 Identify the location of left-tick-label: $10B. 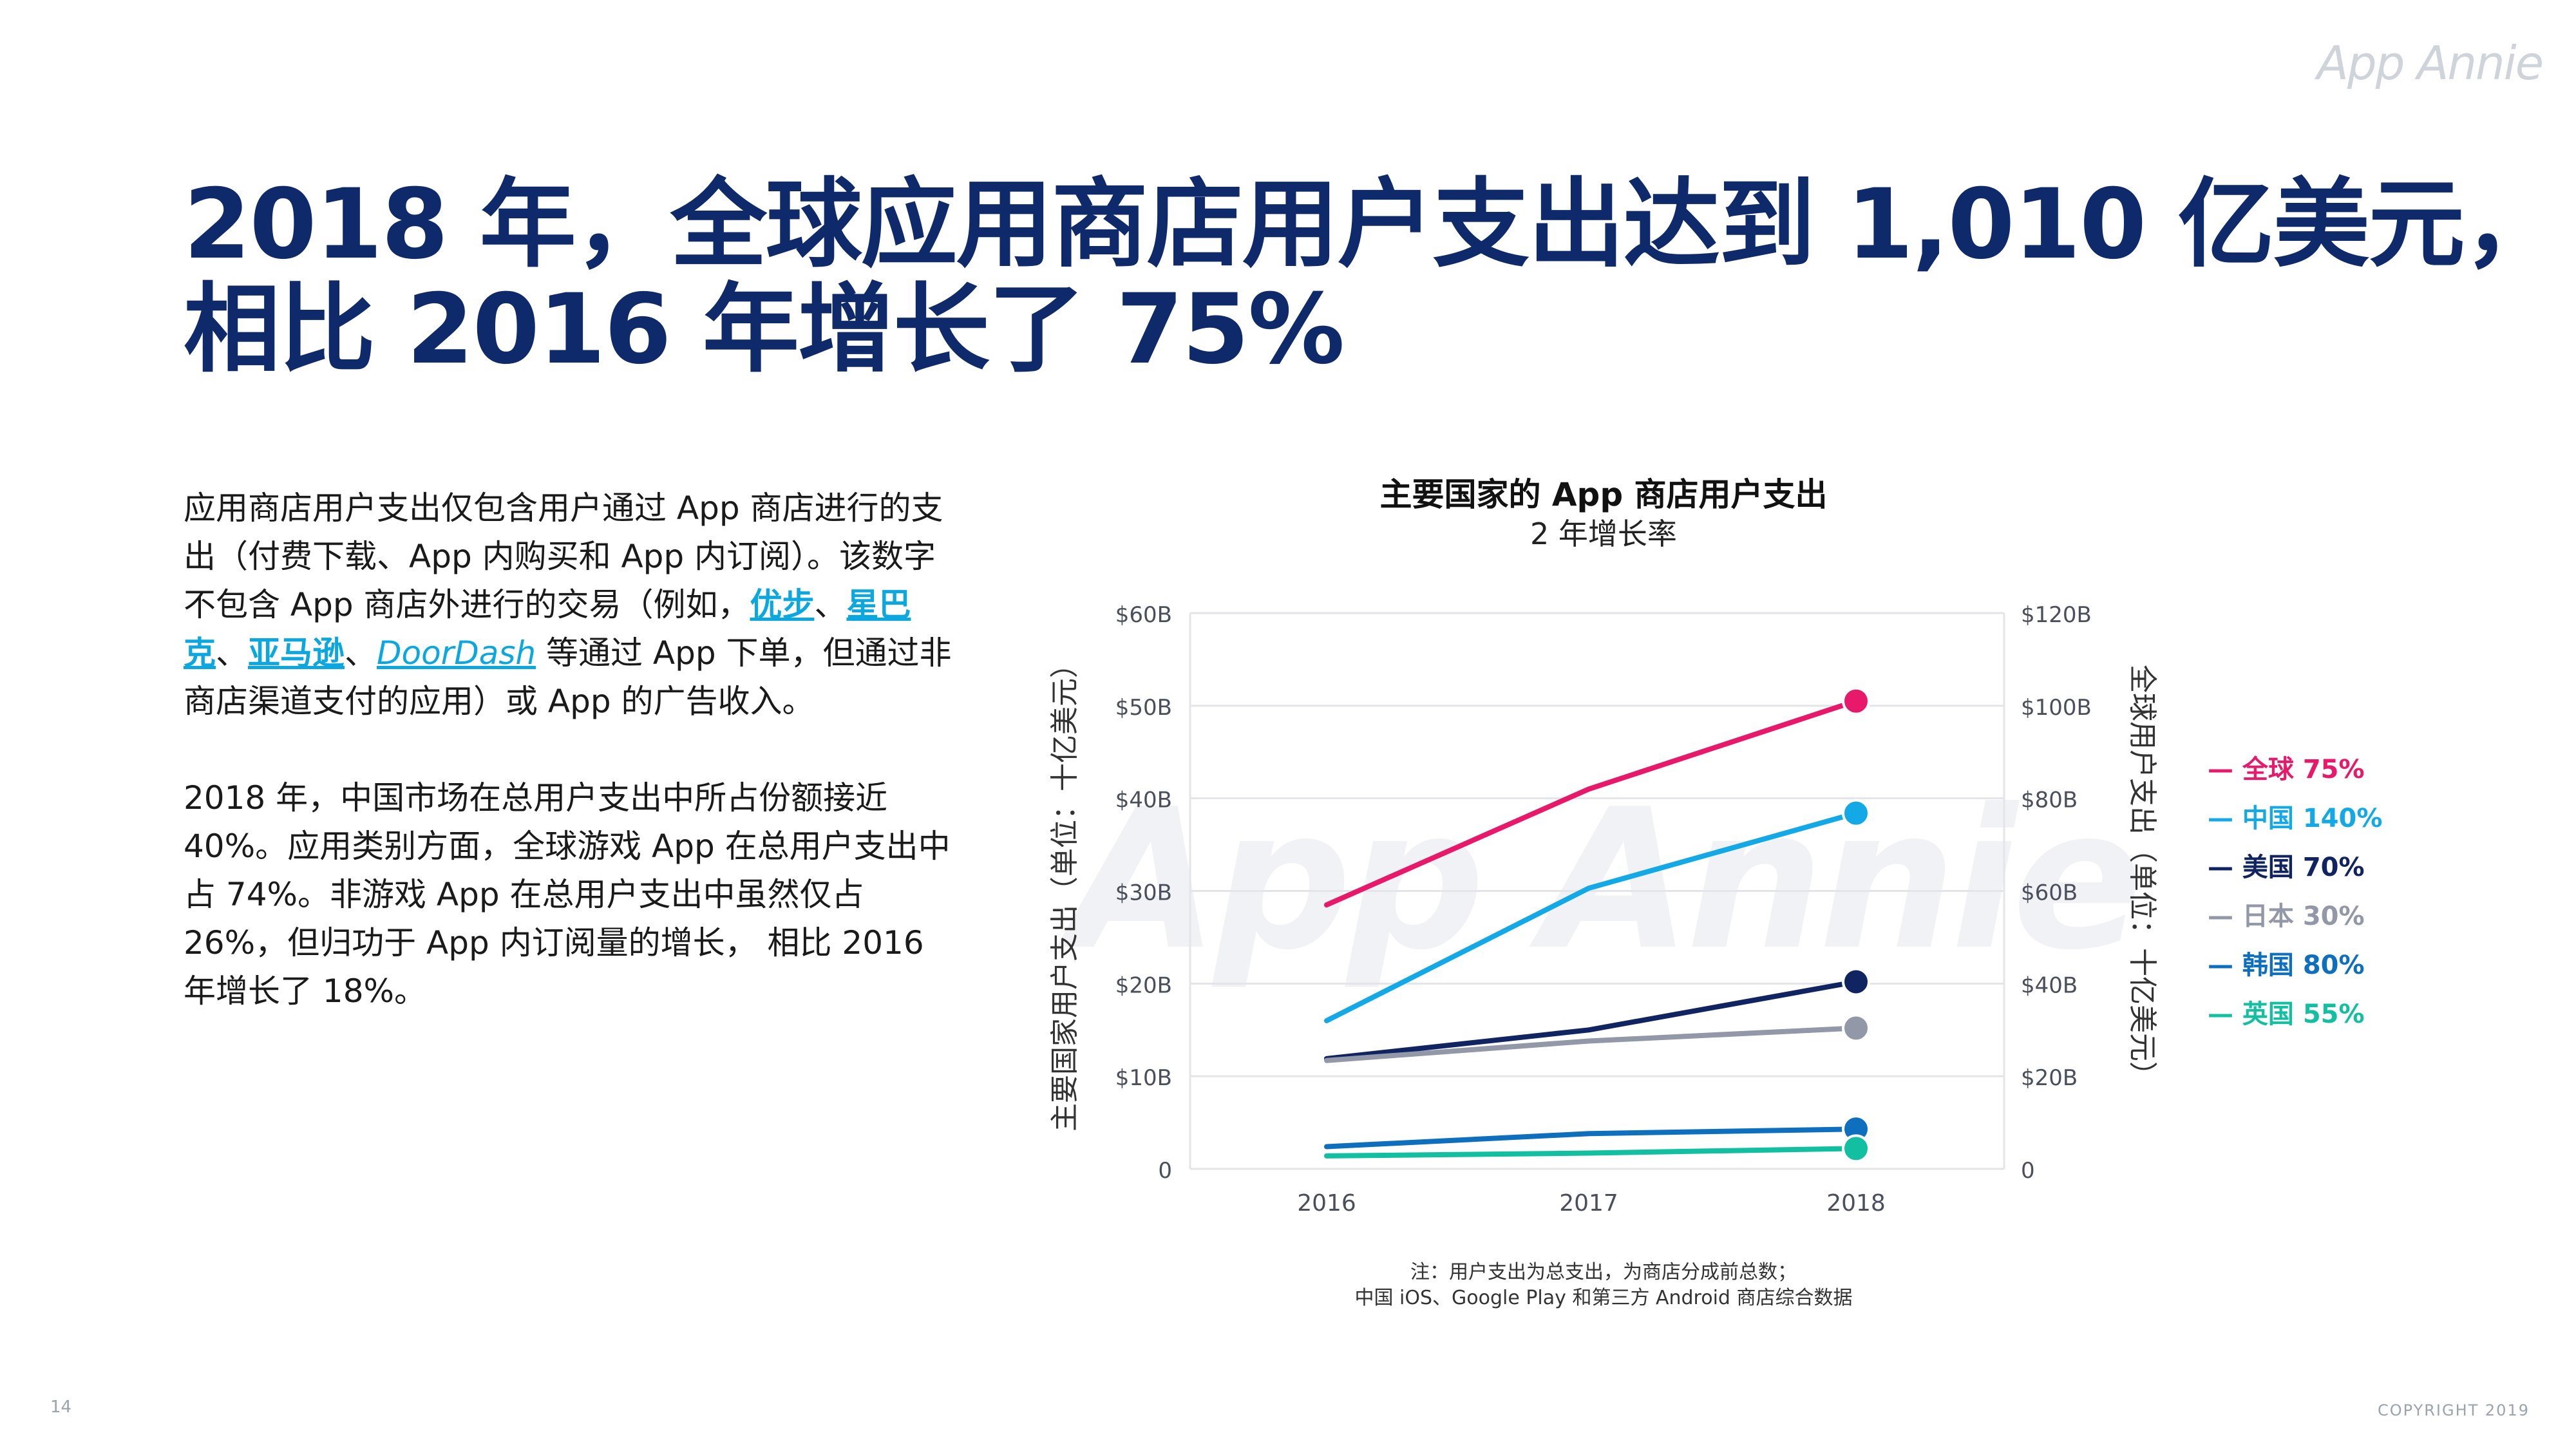
(1143, 1078).